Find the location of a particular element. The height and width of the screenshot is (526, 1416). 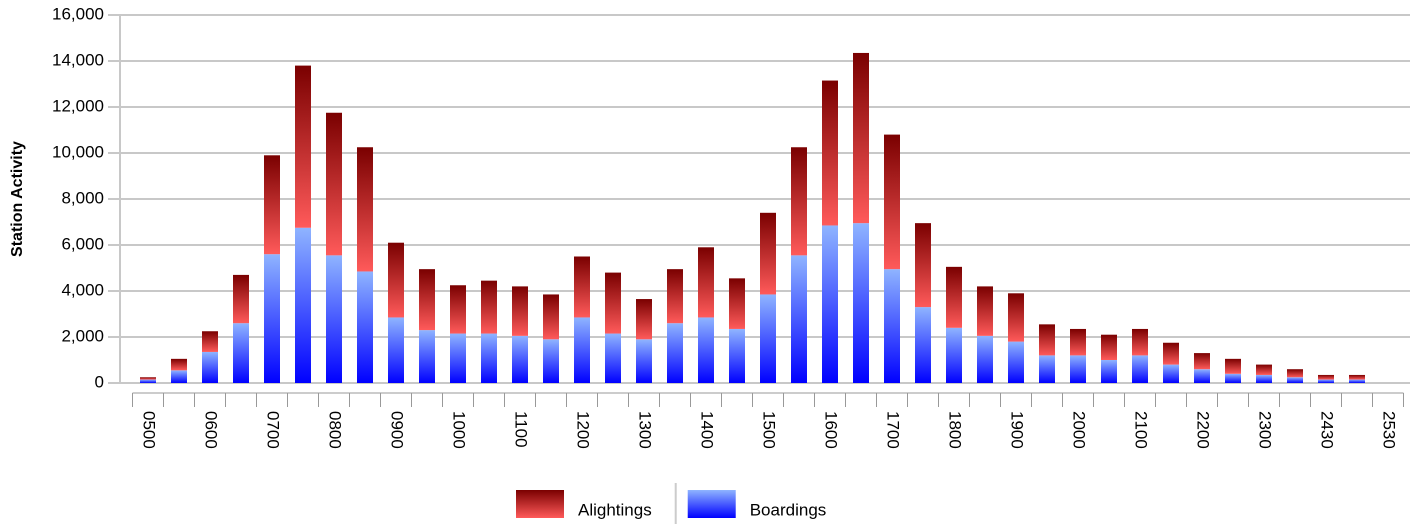

x-tick-label: 0900 is located at coordinates (397, 430).